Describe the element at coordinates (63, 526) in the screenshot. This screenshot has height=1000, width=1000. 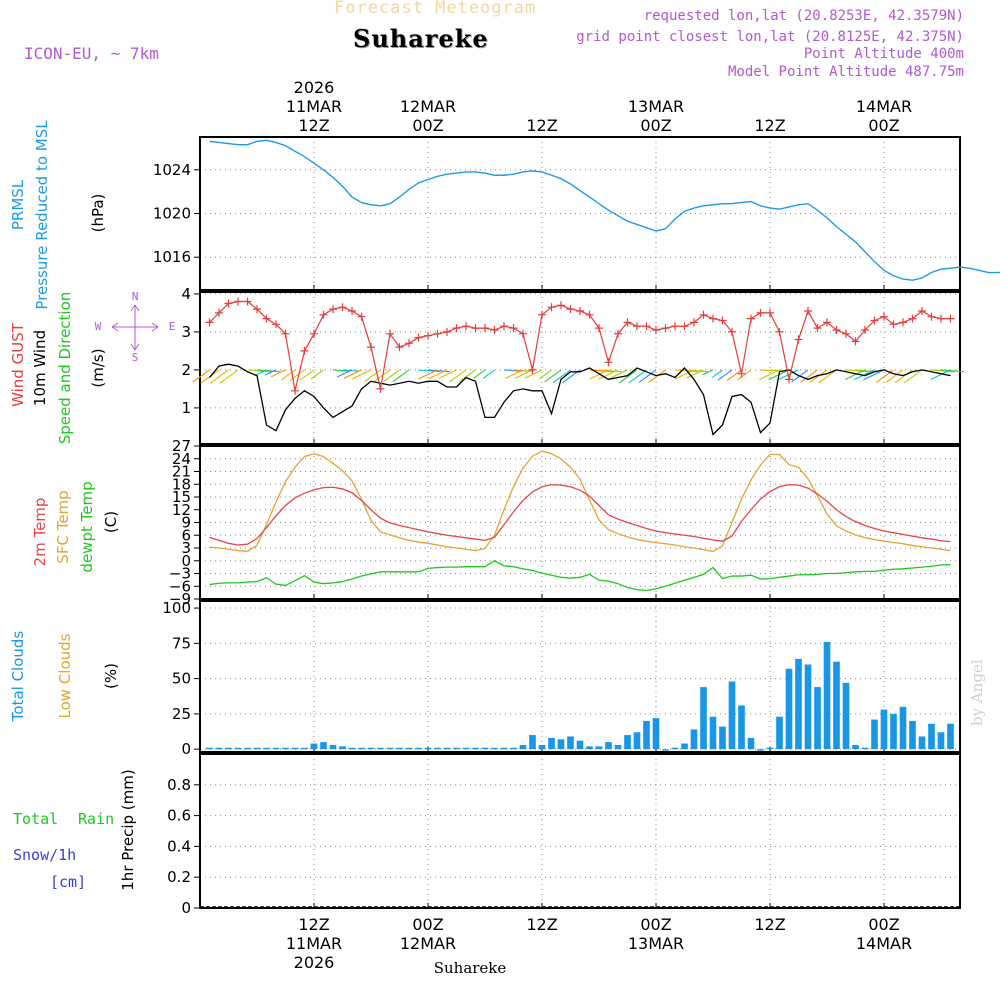
I see `sfc-temp-label: SFC Temp` at that location.